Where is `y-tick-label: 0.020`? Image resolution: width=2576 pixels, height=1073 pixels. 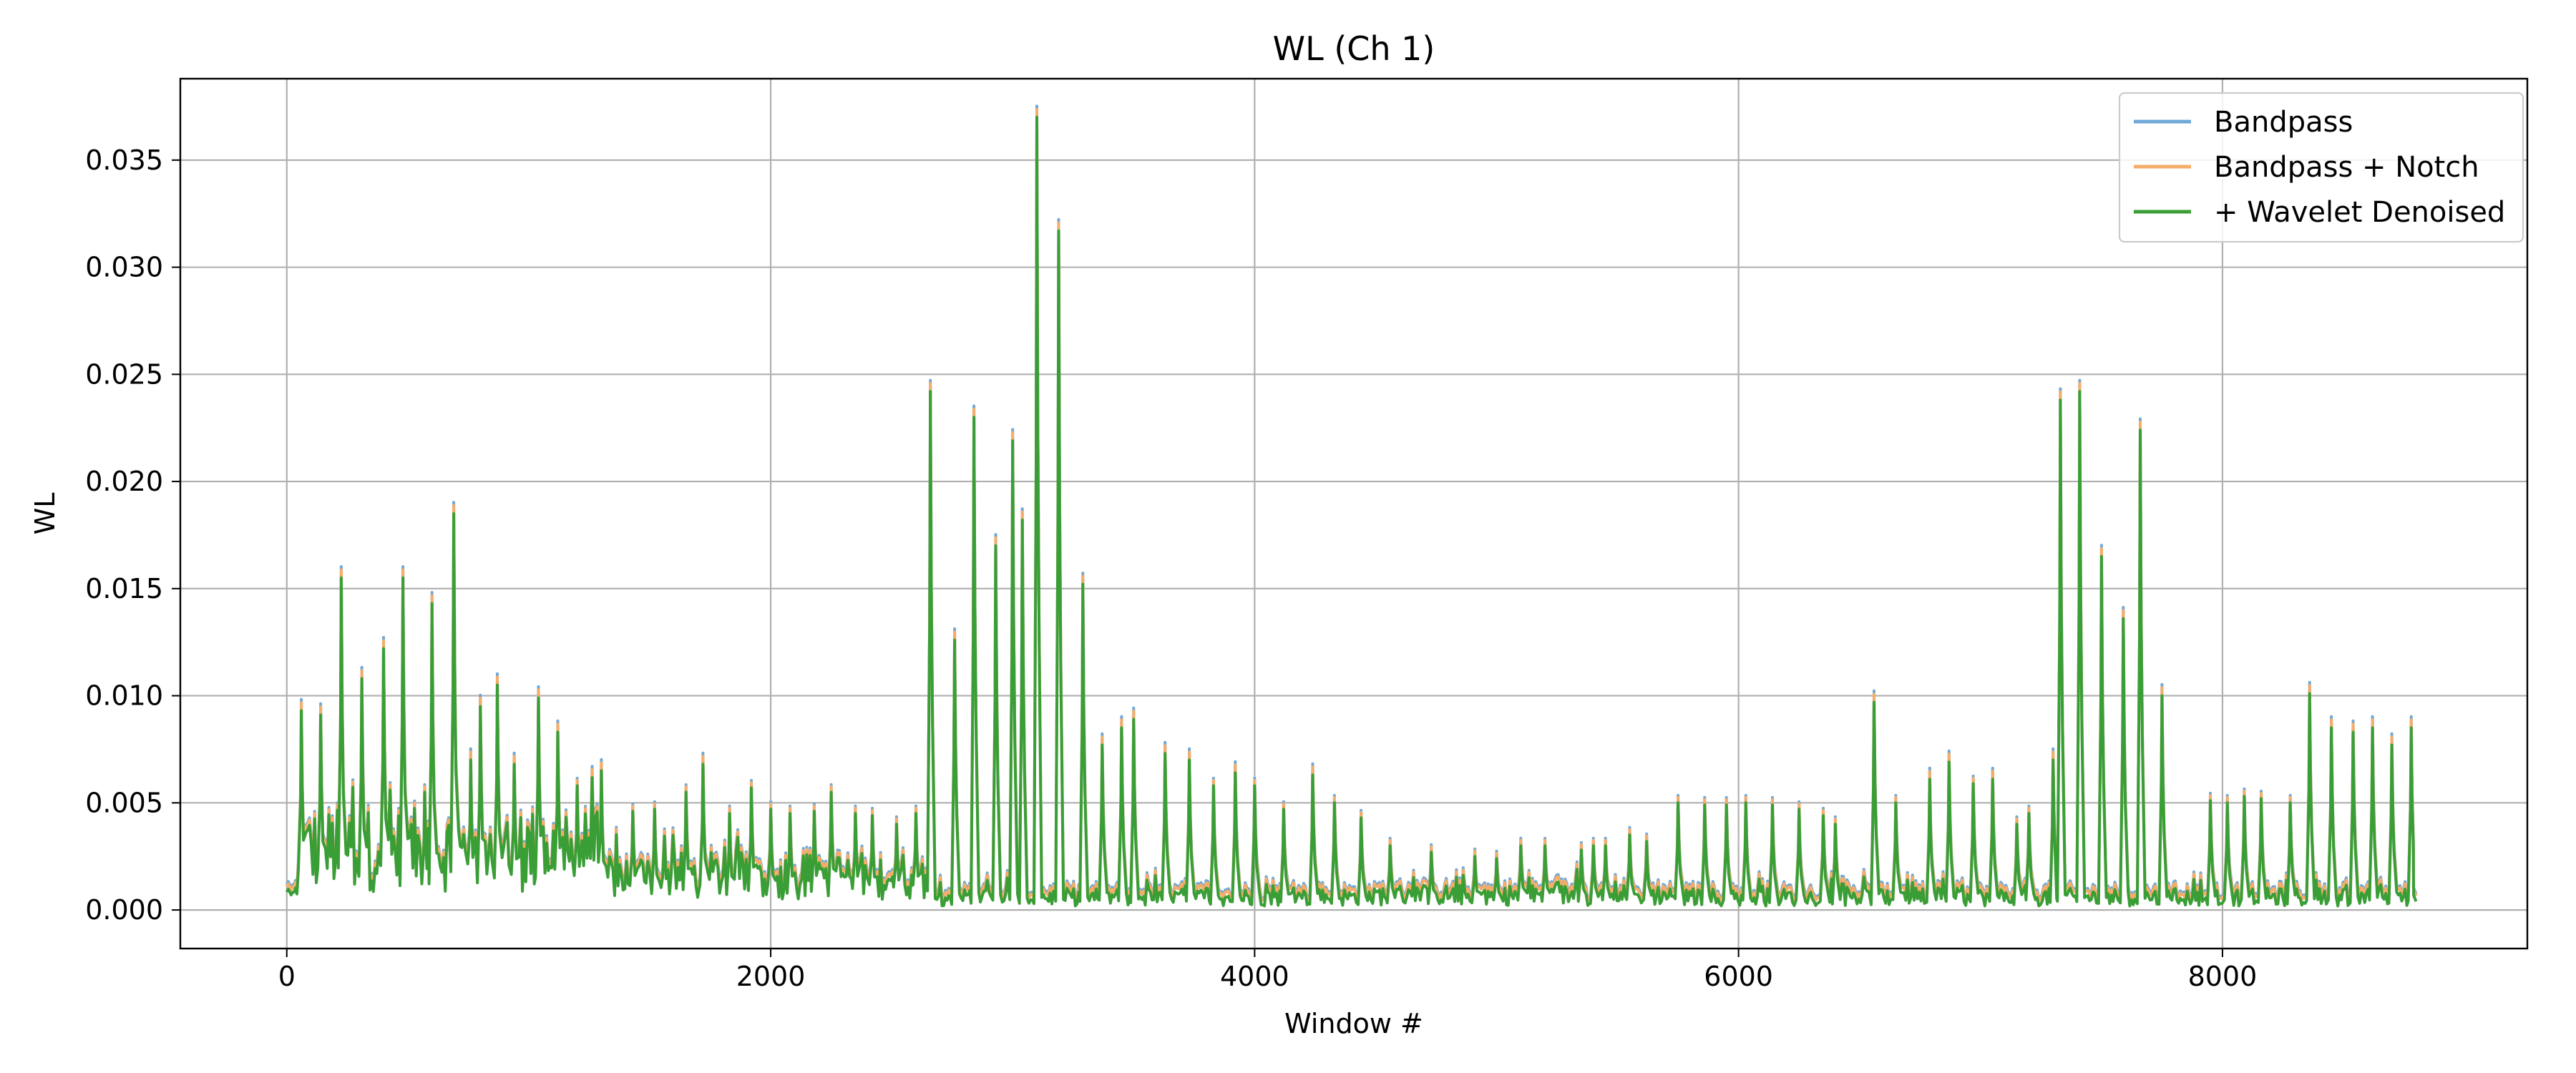
y-tick-label: 0.020 is located at coordinates (124, 482).